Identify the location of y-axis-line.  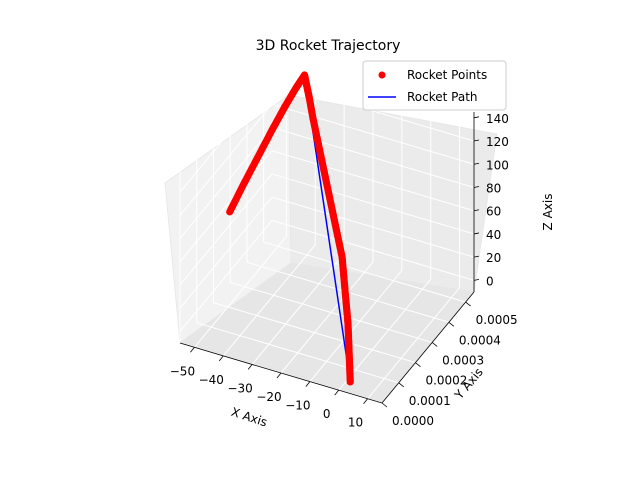
(428, 347).